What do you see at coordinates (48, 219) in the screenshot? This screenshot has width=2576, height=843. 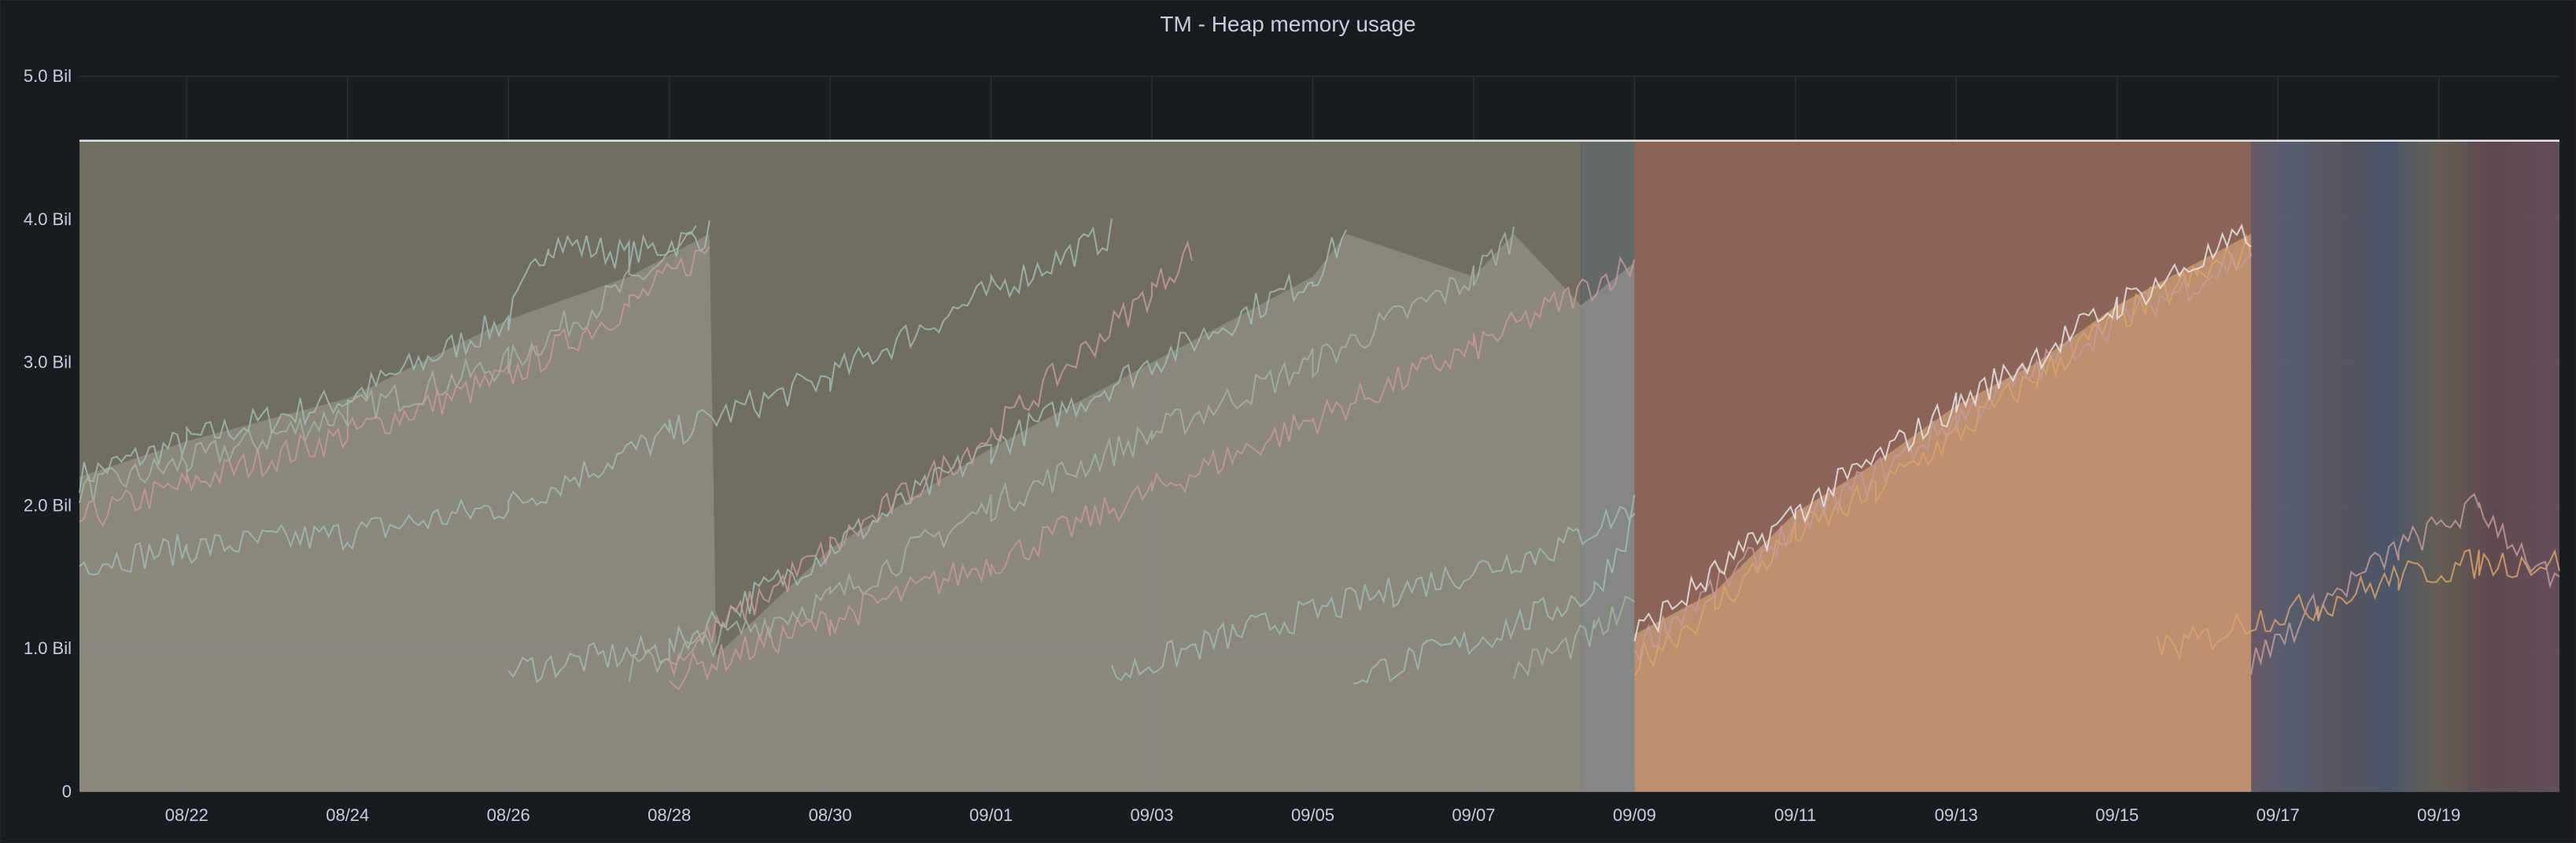 I see `y-tick-label: 4.0 Bil` at bounding box center [48, 219].